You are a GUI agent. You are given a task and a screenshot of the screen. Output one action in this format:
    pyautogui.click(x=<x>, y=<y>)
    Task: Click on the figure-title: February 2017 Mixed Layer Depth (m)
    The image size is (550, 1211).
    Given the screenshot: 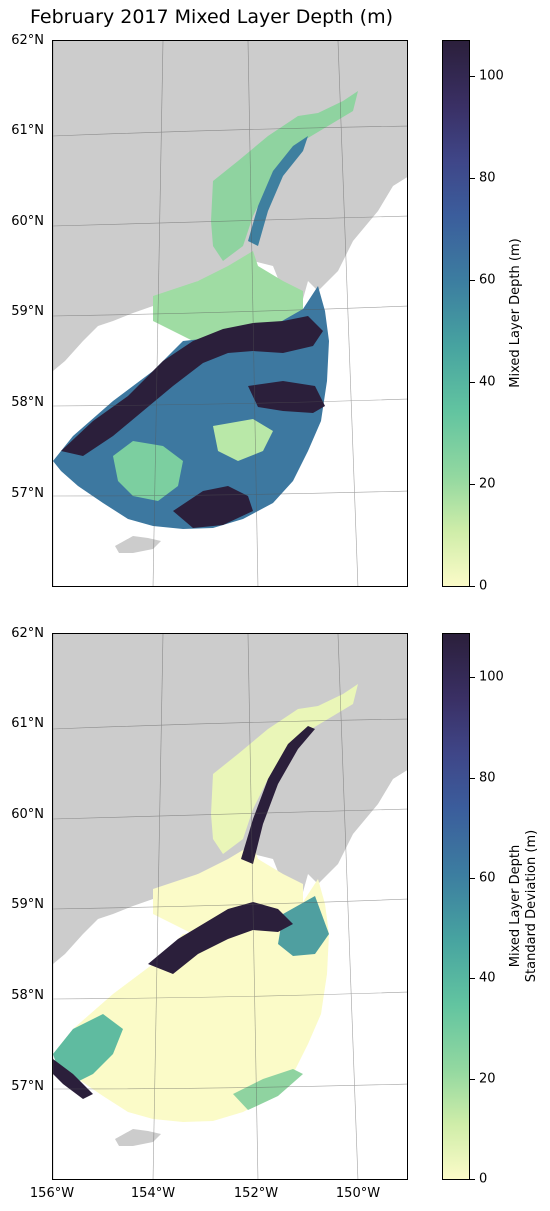 What is the action you would take?
    pyautogui.click(x=212, y=17)
    